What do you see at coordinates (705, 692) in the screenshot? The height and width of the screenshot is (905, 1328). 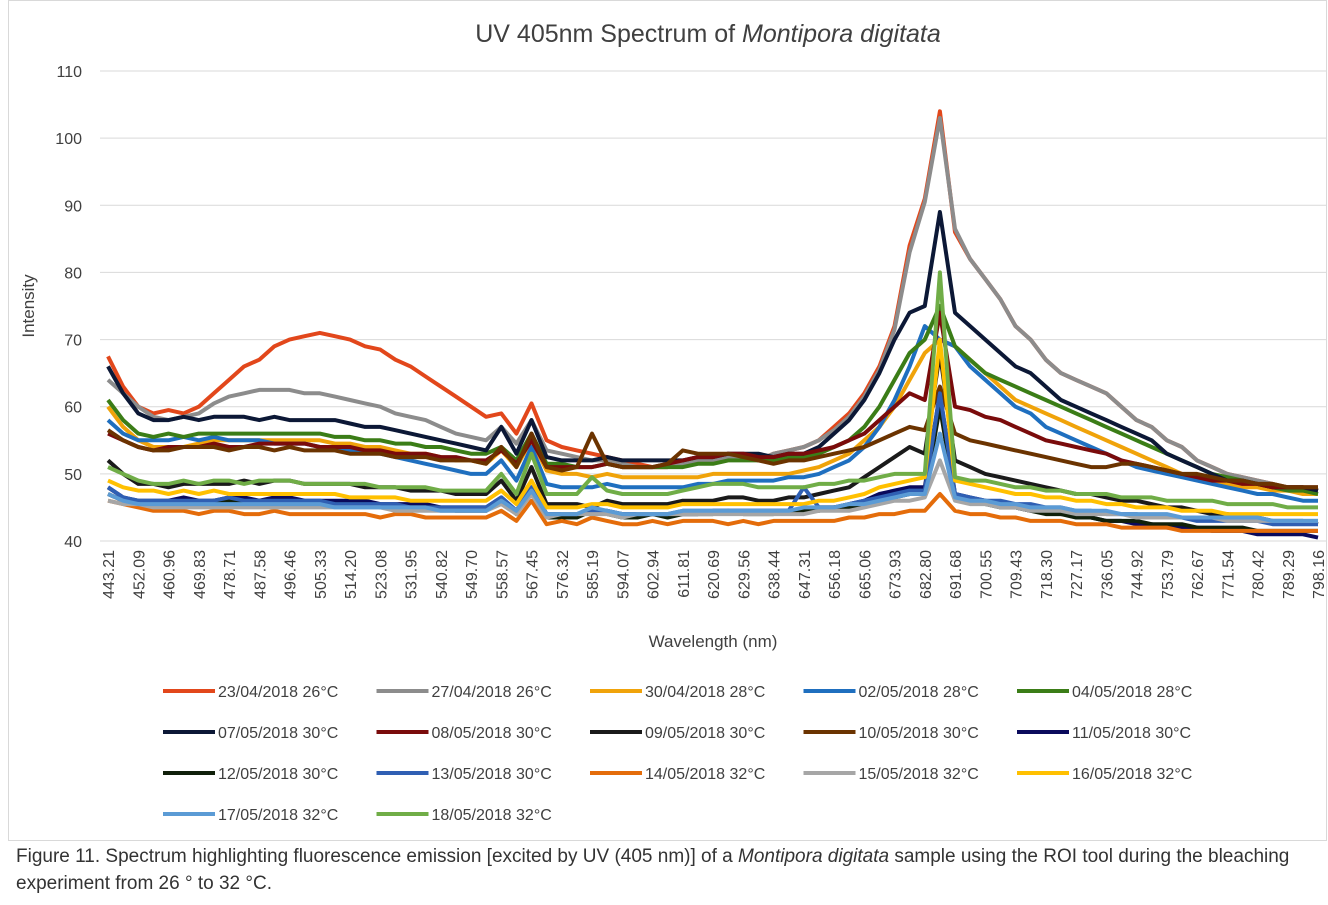 I see `legend-label: 30/04/2018 28°C` at bounding box center [705, 692].